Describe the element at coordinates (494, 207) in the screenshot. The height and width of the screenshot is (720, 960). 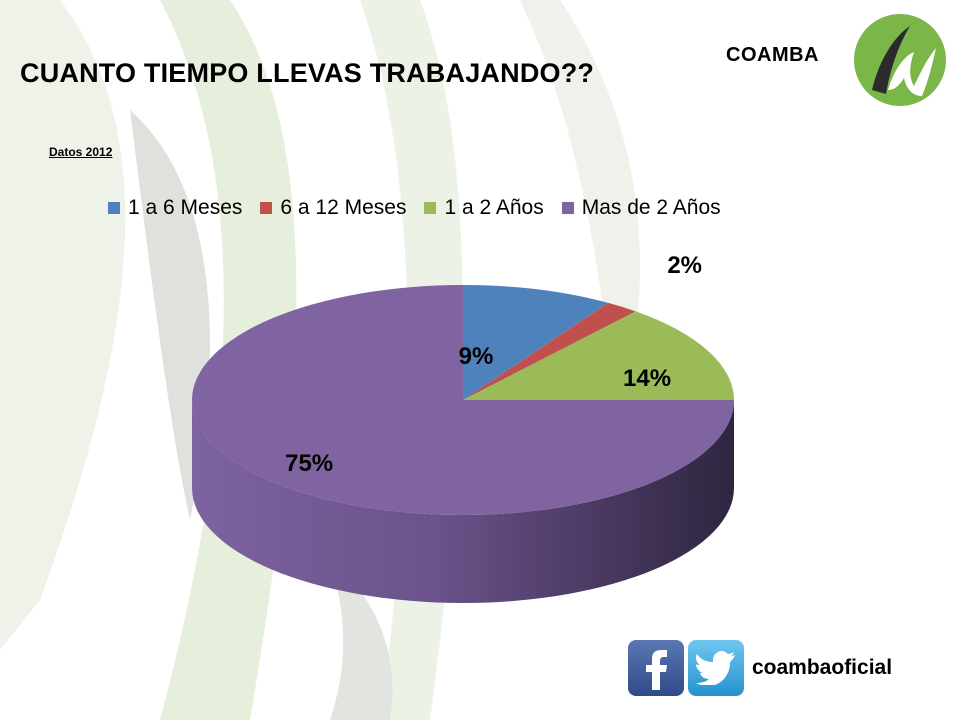
I see `legend-label: 1 a 2 Años` at that location.